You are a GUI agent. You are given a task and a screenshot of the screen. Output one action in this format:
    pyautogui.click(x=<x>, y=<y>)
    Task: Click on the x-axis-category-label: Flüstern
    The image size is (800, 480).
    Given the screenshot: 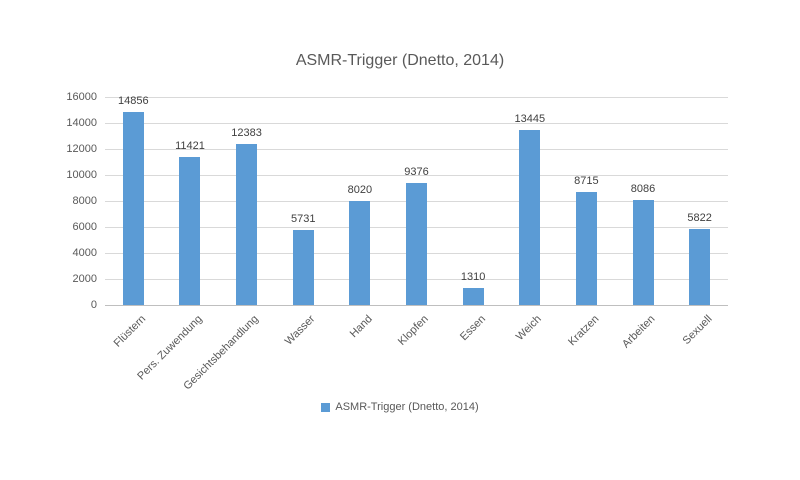 What is the action you would take?
    pyautogui.click(x=129, y=331)
    